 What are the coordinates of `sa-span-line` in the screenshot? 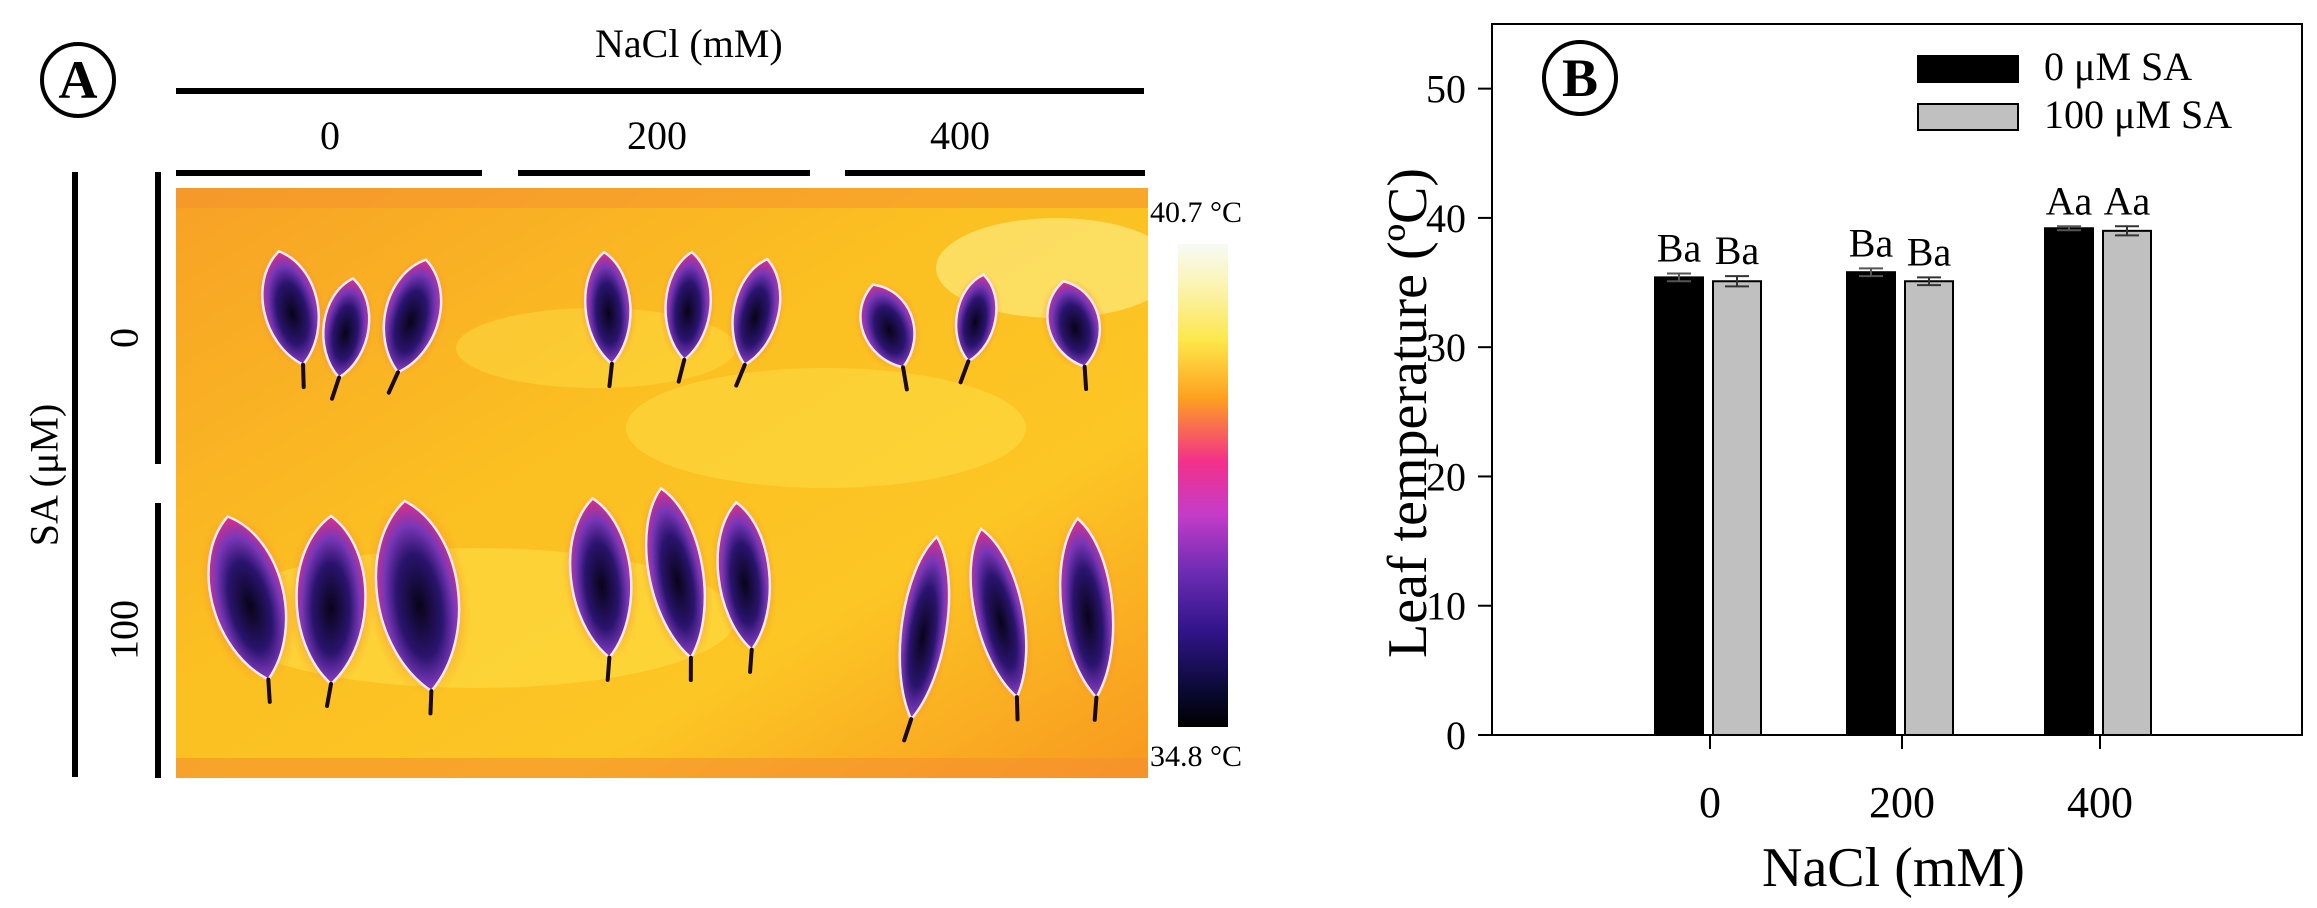 It's located at (75, 474).